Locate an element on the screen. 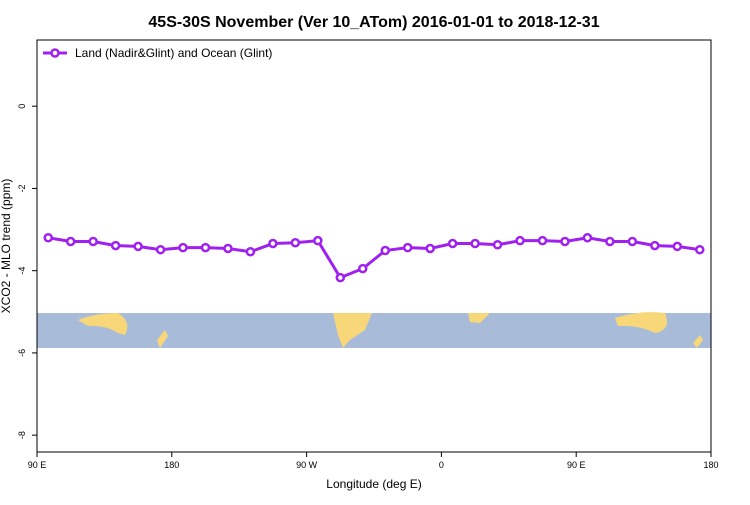 This screenshot has height=505, width=750. legend-label: Land (Nadir&Glint) and Ocean (Glint) is located at coordinates (173, 53).